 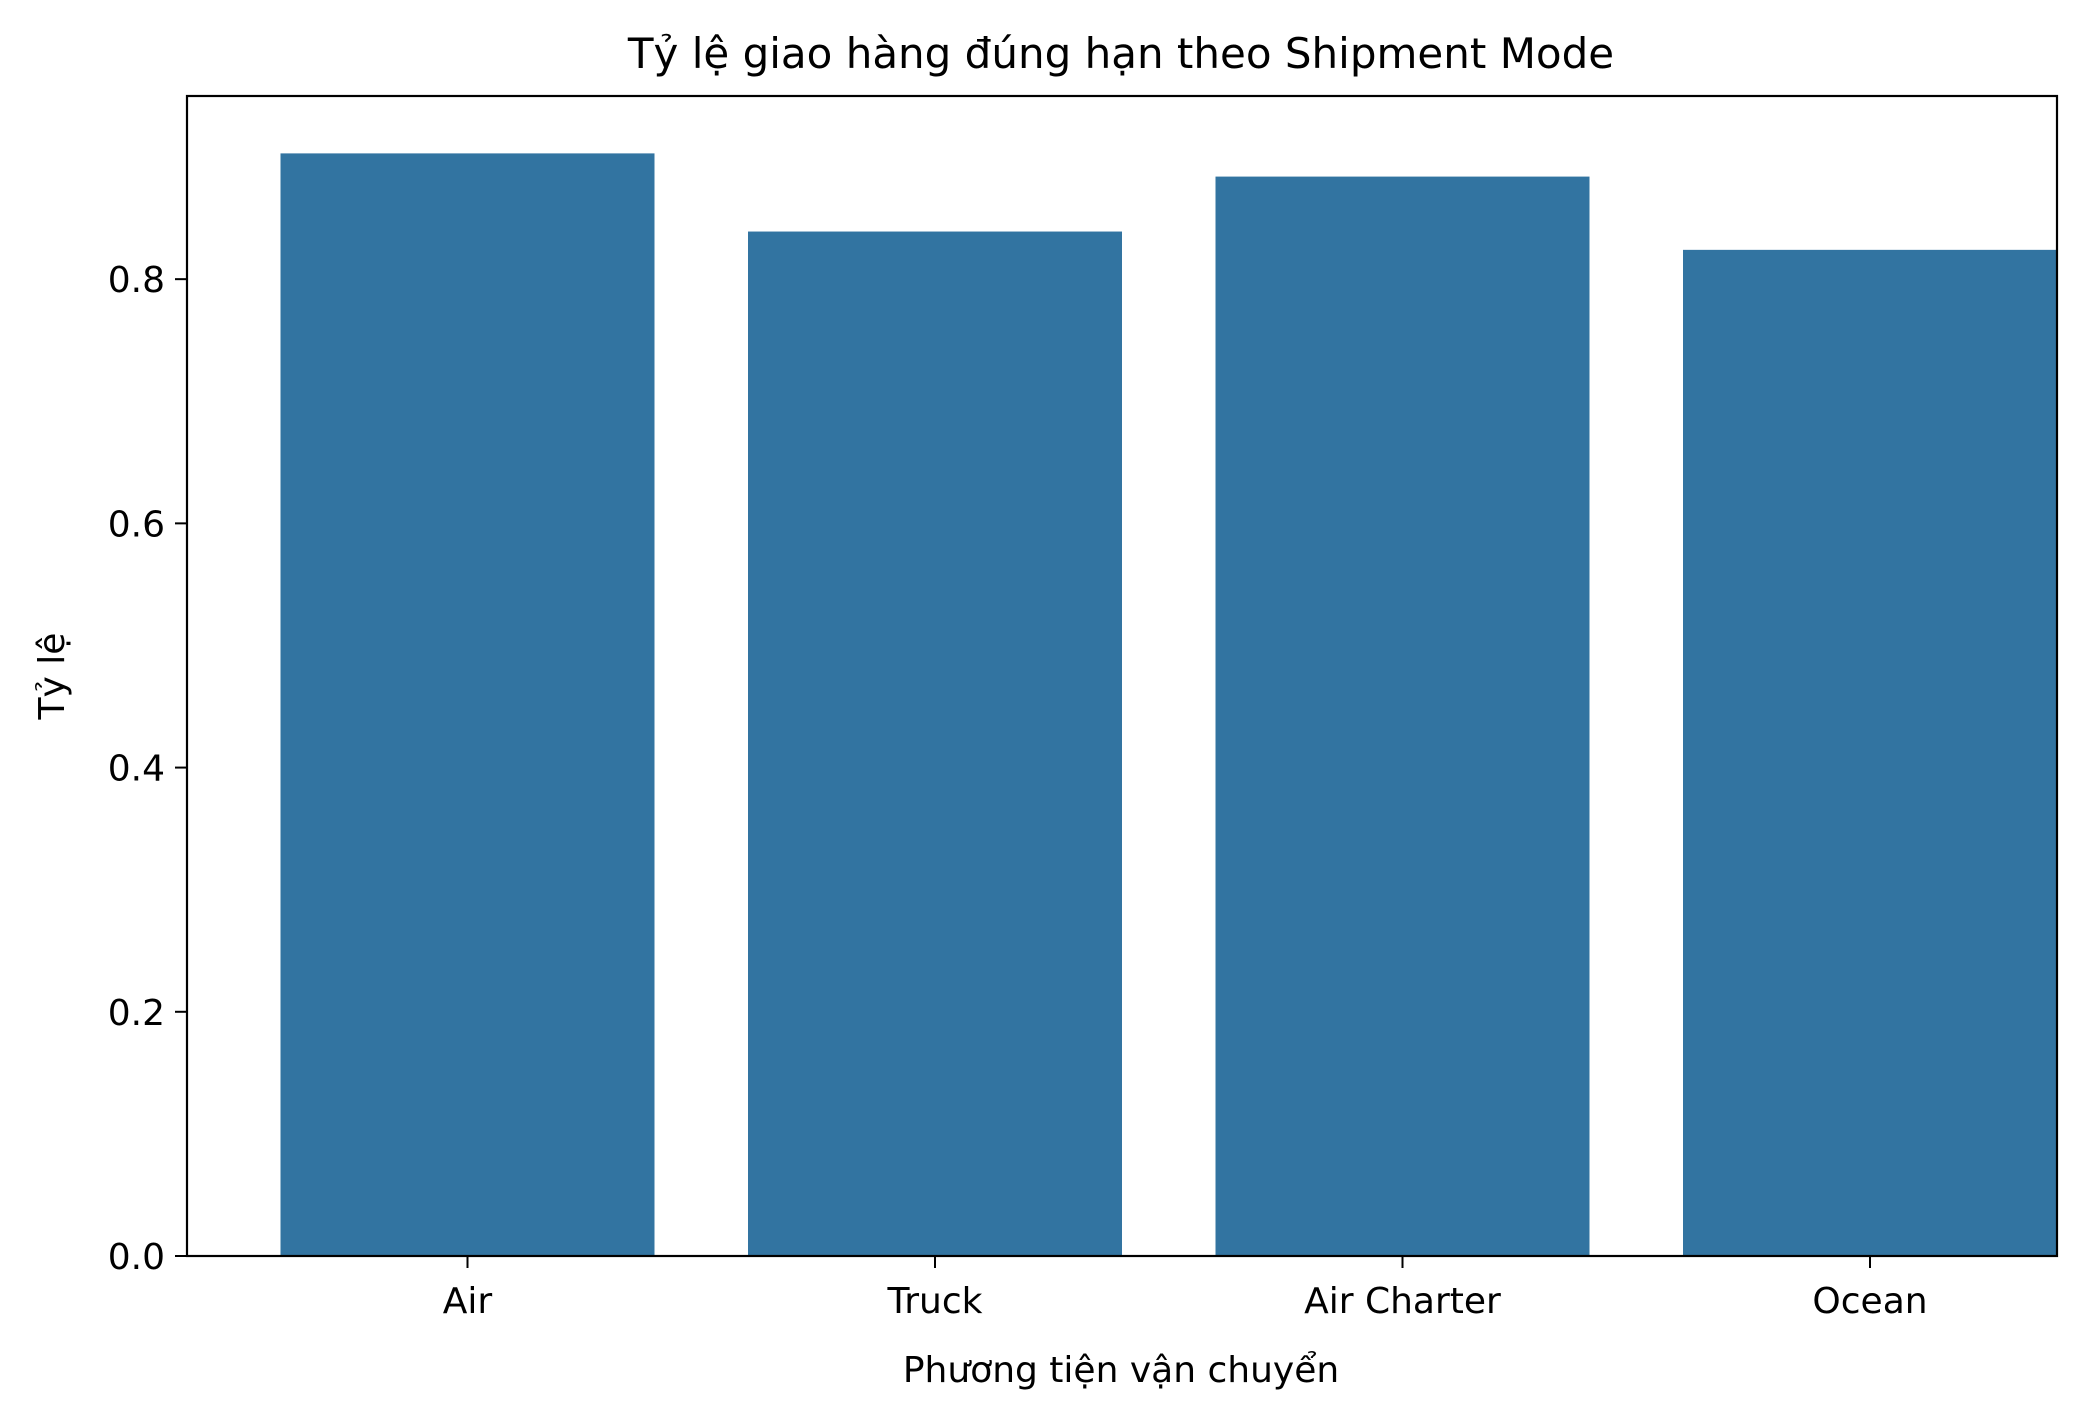 I want to click on bar-air, so click(x=467, y=704).